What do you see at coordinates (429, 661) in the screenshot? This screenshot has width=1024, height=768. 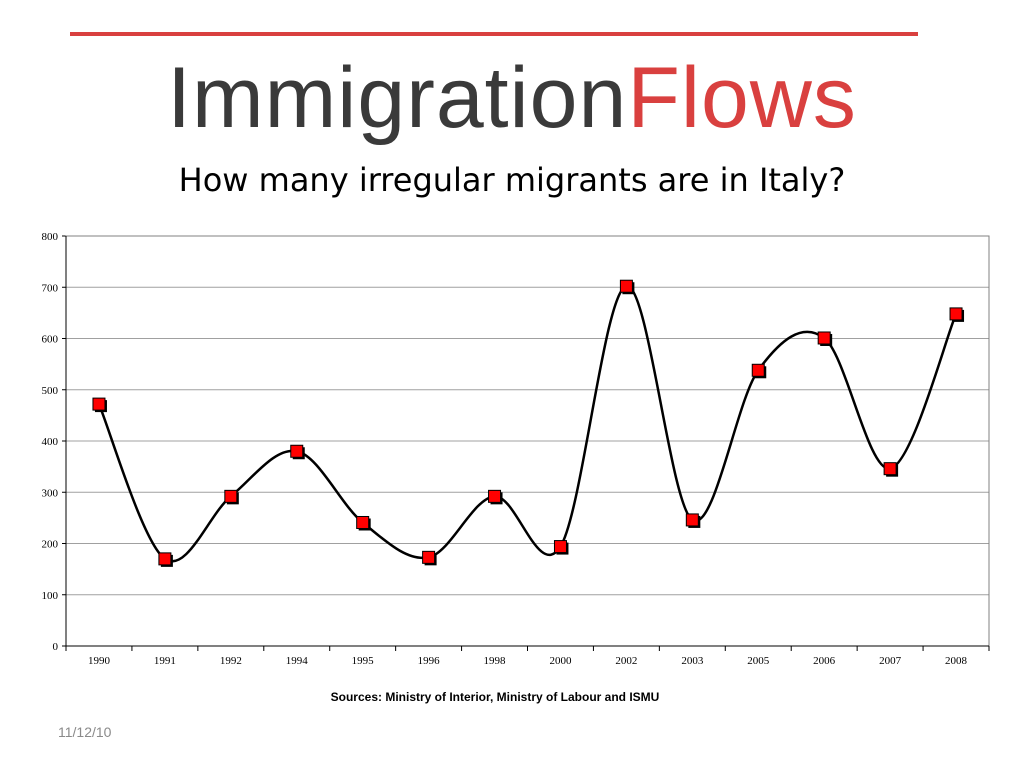 I see `x-tick-label: 1996` at bounding box center [429, 661].